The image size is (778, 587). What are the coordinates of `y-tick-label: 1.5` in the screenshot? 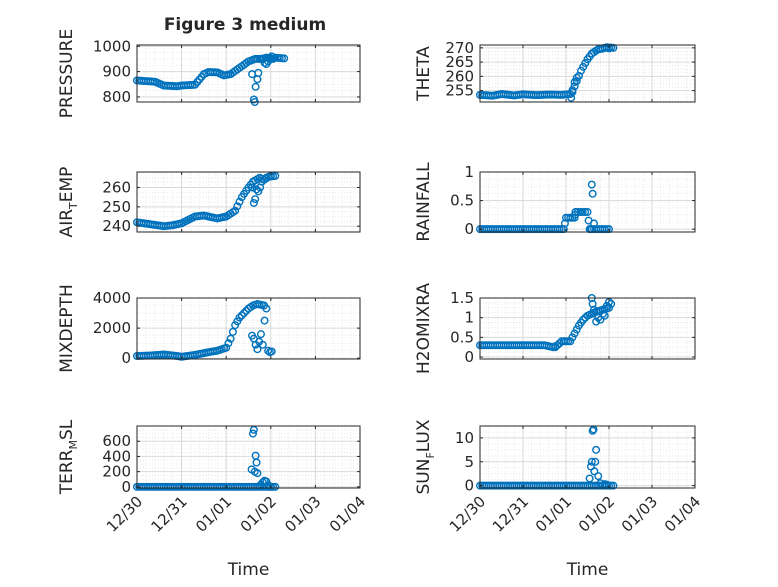 It's located at (462, 298).